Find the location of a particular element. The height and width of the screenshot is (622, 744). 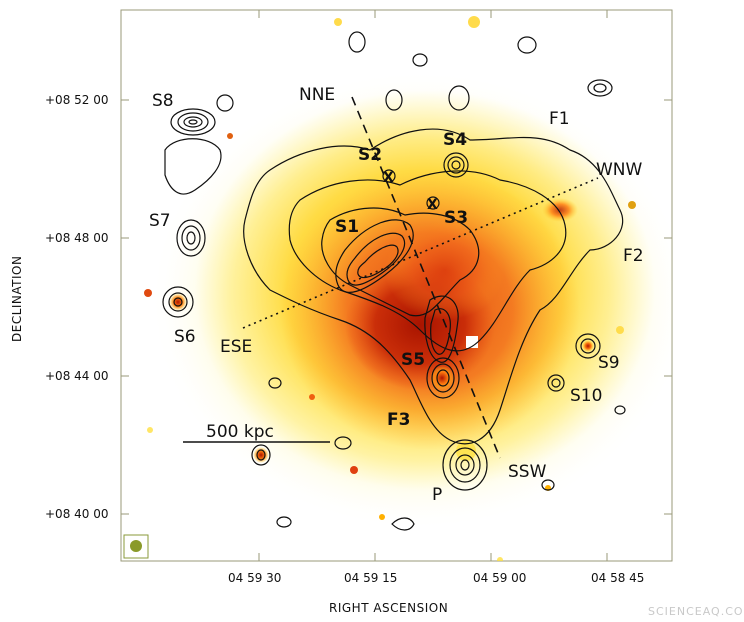

label-s2: S2 is located at coordinates (370, 155).